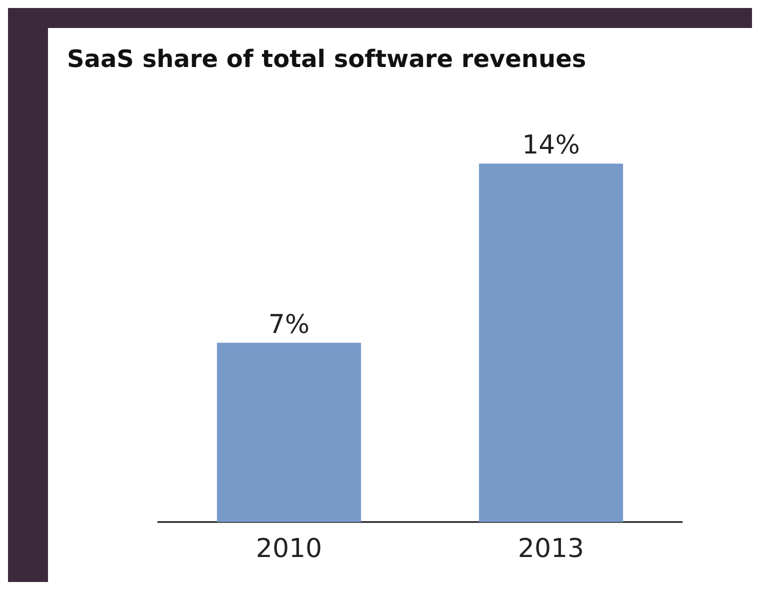  Describe the element at coordinates (289, 325) in the screenshot. I see `data-label: 7%` at that location.